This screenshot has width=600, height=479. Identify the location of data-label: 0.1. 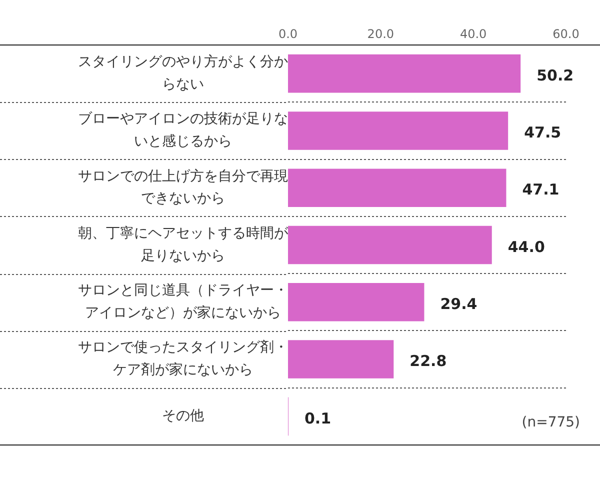
(318, 418).